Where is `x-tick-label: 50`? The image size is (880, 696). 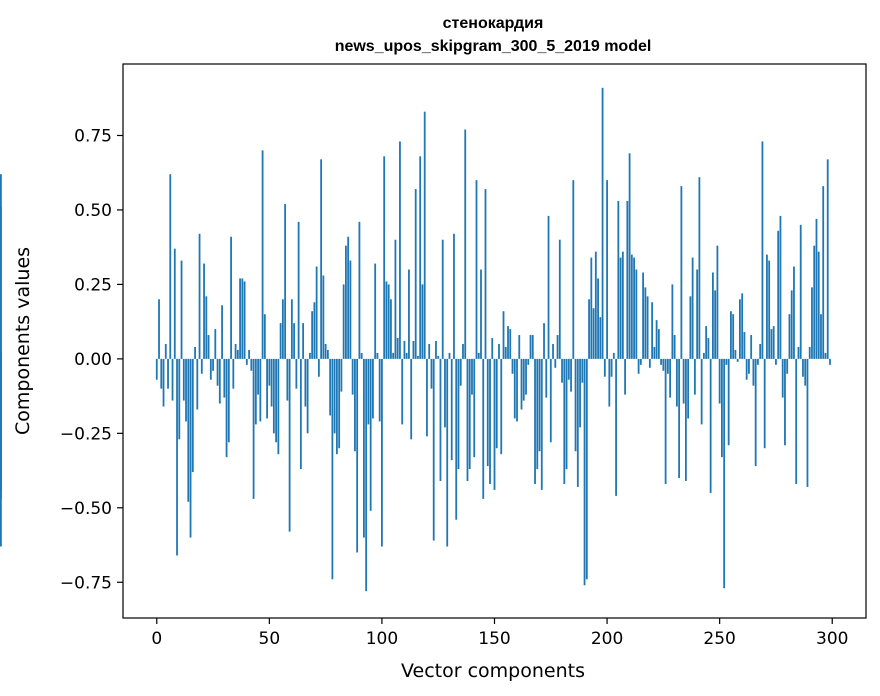 x-tick-label: 50 is located at coordinates (270, 639).